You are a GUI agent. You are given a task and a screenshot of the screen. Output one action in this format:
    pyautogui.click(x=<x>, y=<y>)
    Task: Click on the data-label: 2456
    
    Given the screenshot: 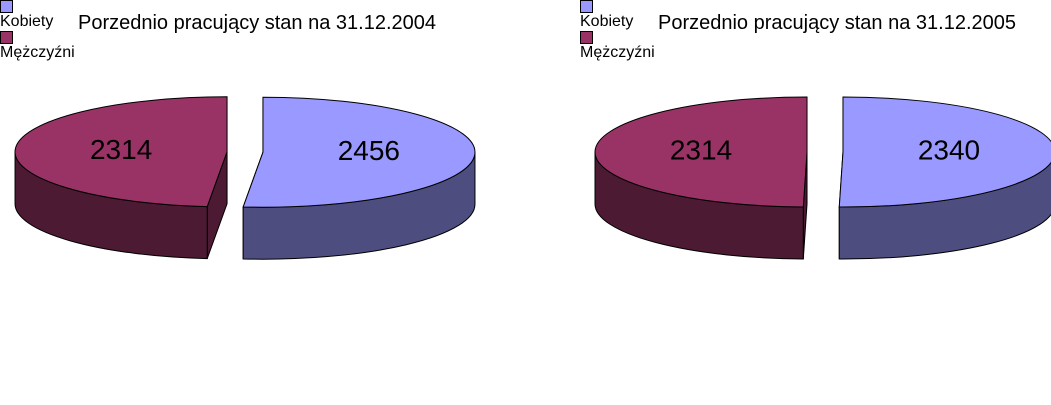 What is the action you would take?
    pyautogui.click(x=369, y=150)
    